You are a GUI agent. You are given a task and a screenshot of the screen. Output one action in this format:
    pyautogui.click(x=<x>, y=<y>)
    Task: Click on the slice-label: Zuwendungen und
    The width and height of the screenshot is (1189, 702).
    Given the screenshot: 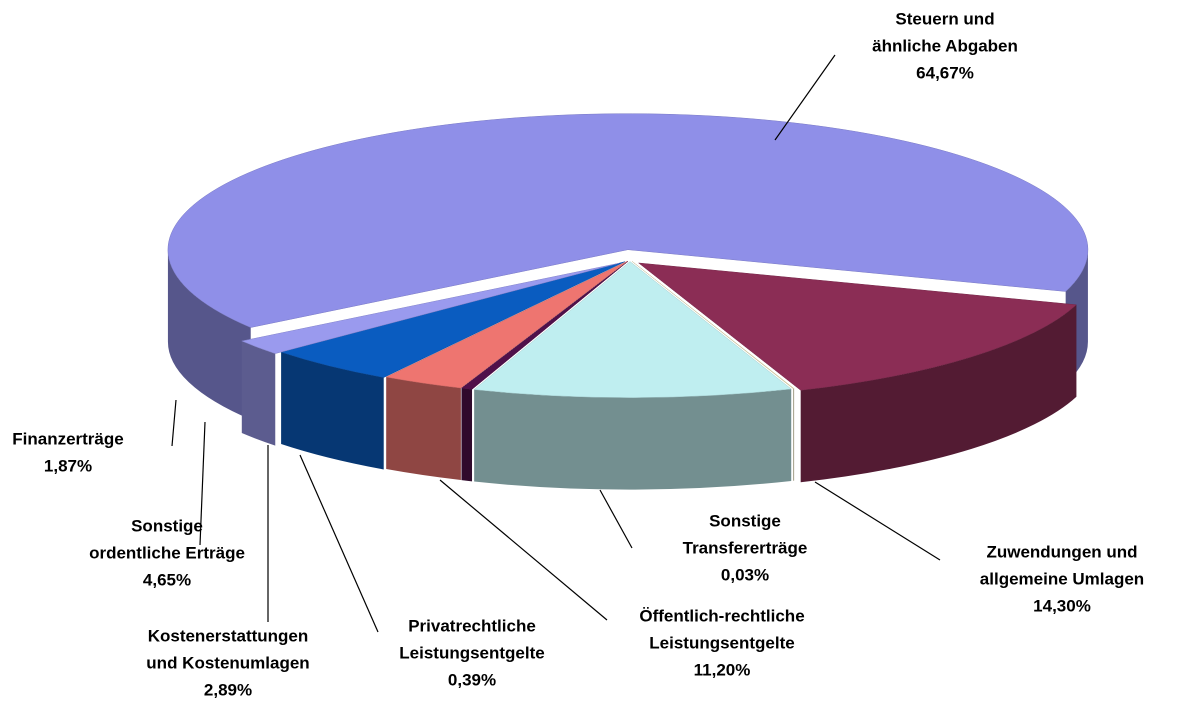 What is the action you would take?
    pyautogui.click(x=1061, y=551)
    